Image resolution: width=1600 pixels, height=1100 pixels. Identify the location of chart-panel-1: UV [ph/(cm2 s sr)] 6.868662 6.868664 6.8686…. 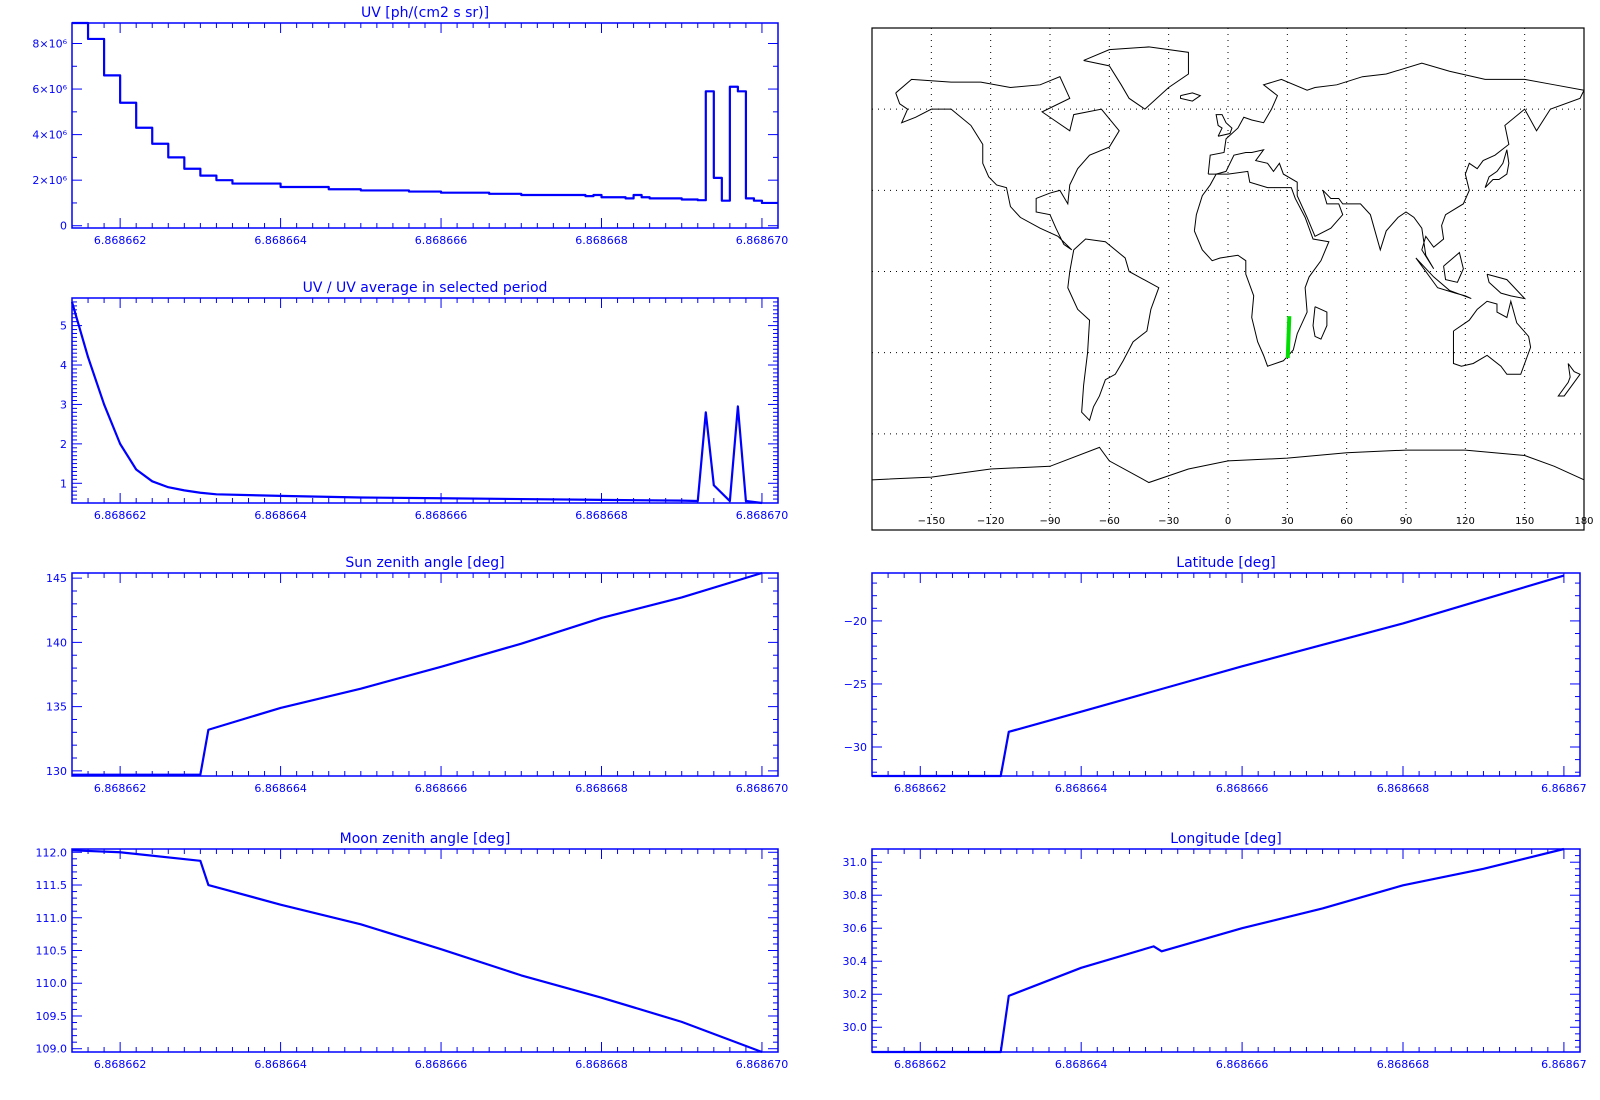
(410, 126).